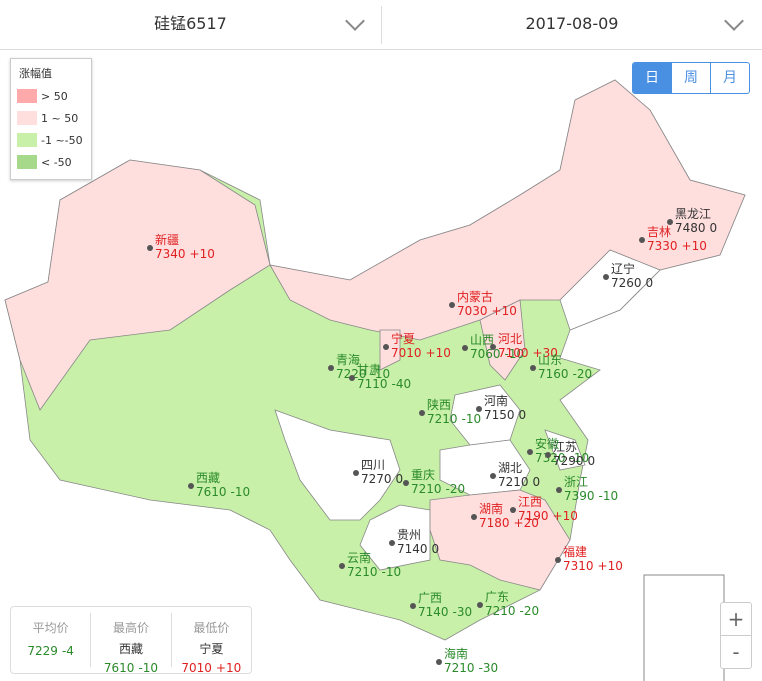  I want to click on change: -40, so click(402, 384).